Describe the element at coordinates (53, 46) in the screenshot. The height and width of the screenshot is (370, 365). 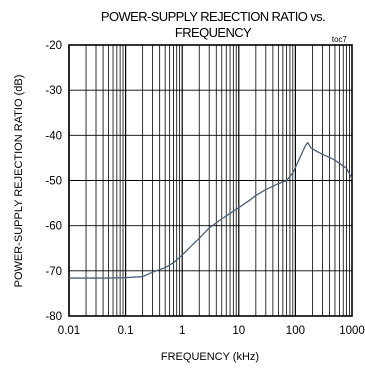
I see `y-tick-label: -20` at that location.